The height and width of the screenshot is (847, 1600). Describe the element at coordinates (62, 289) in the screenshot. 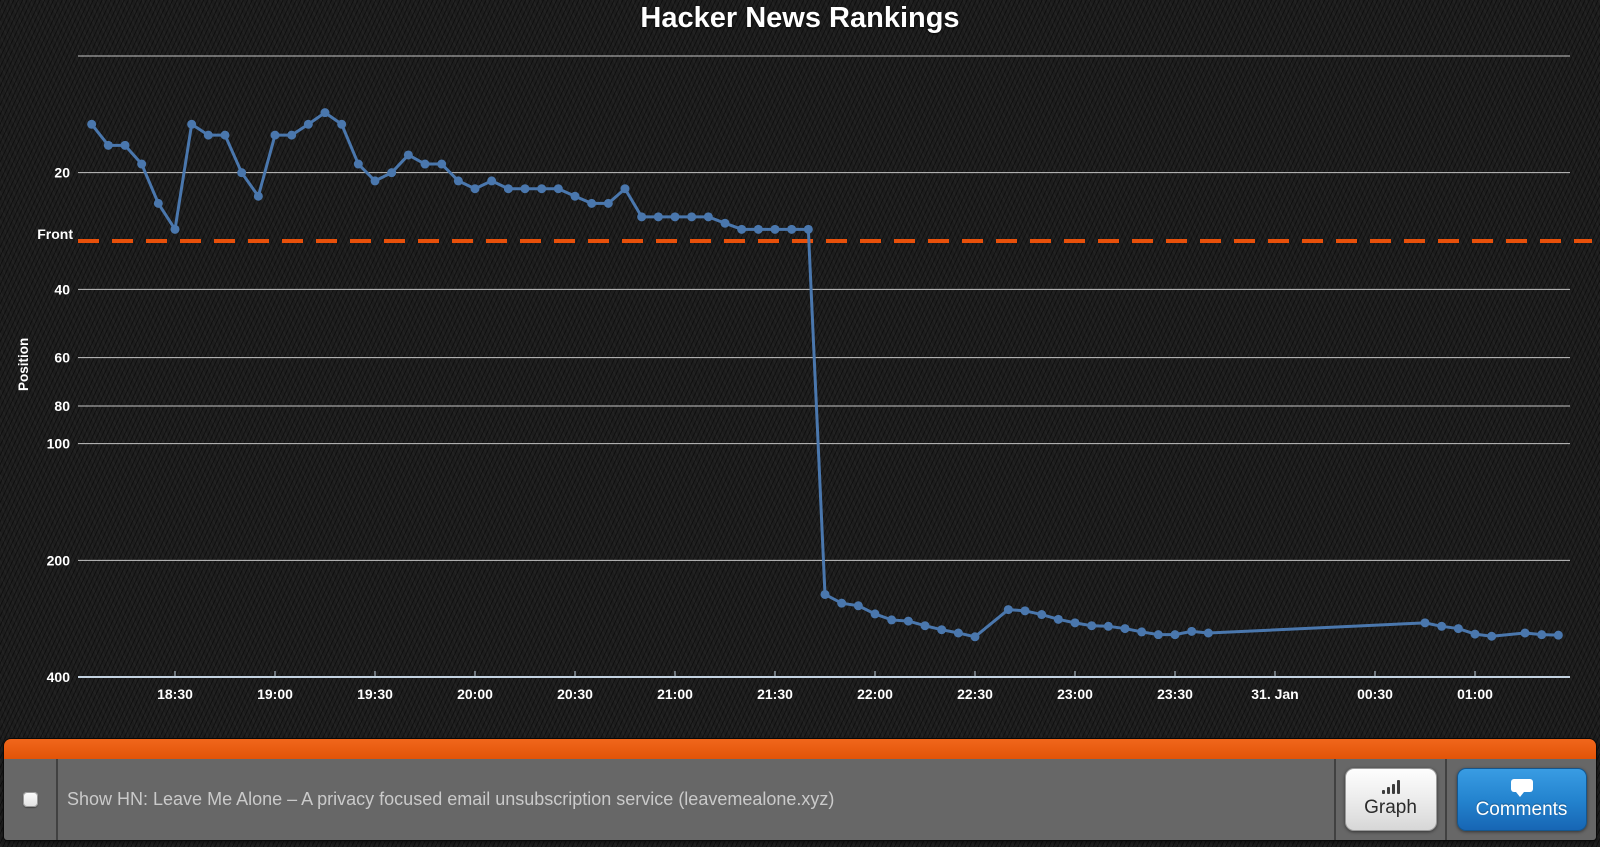

I see `y-axis-label: 40` at that location.